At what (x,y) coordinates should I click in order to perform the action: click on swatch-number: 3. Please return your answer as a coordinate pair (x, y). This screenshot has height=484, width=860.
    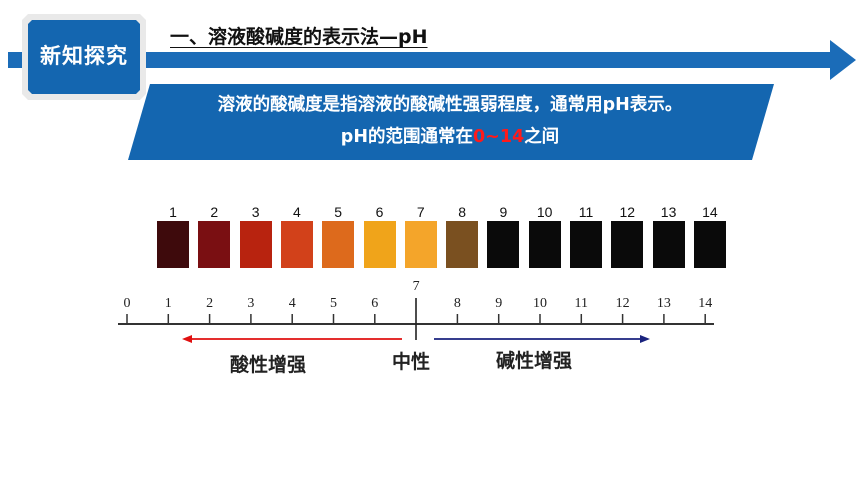
    Looking at the image, I should click on (255, 212).